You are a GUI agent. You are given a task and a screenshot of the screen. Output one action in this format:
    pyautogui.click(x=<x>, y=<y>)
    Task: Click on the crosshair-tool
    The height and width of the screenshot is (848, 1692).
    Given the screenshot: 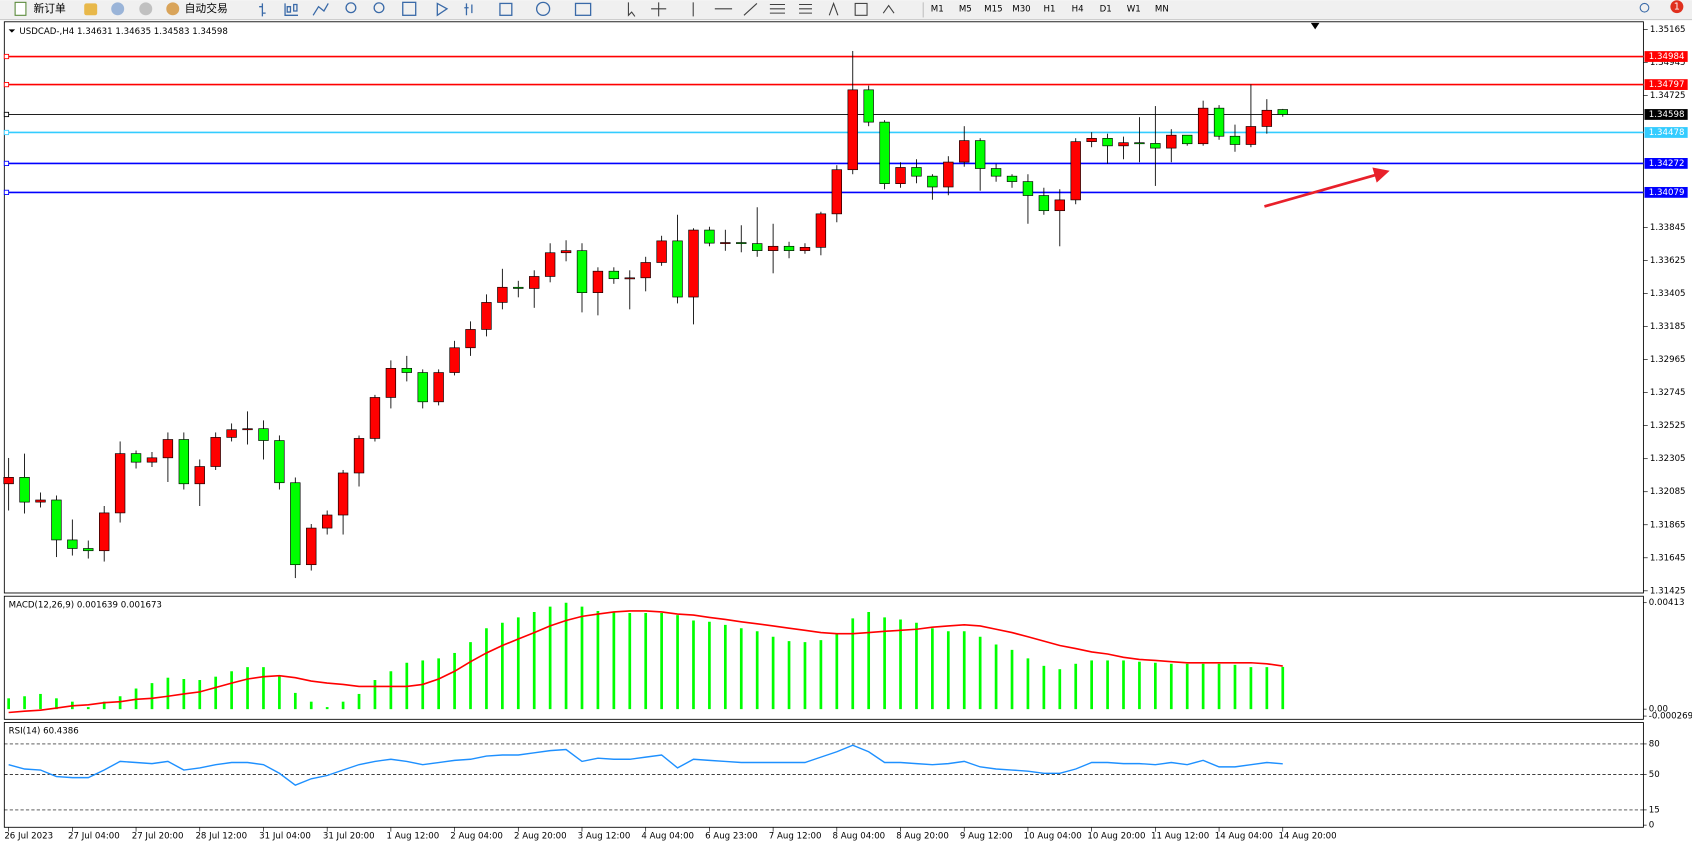 What is the action you would take?
    pyautogui.click(x=659, y=9)
    